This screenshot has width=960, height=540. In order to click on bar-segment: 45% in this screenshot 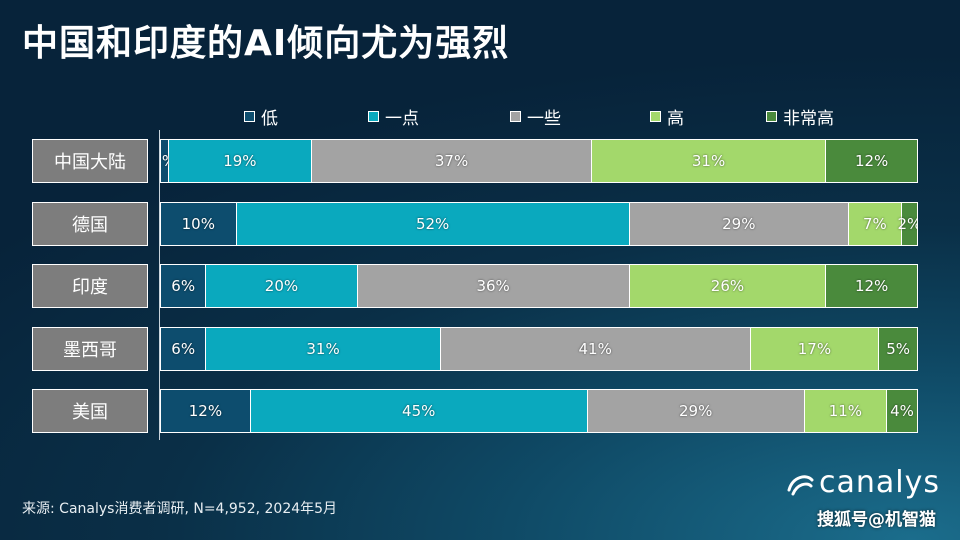, I will do `click(419, 411)`.